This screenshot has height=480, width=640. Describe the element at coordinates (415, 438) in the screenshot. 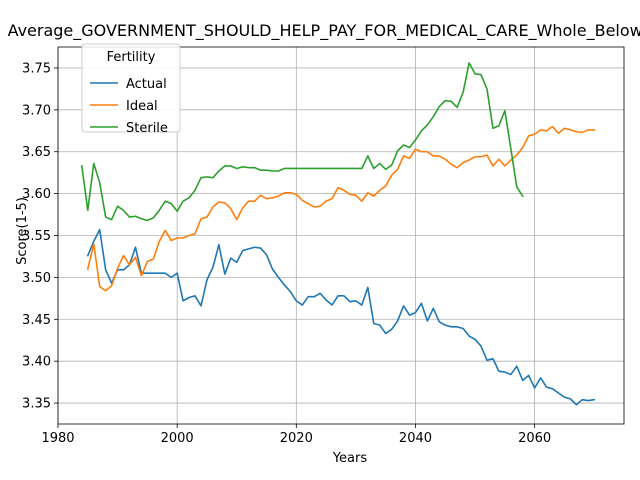

I see `x-tick-label: 2040` at that location.